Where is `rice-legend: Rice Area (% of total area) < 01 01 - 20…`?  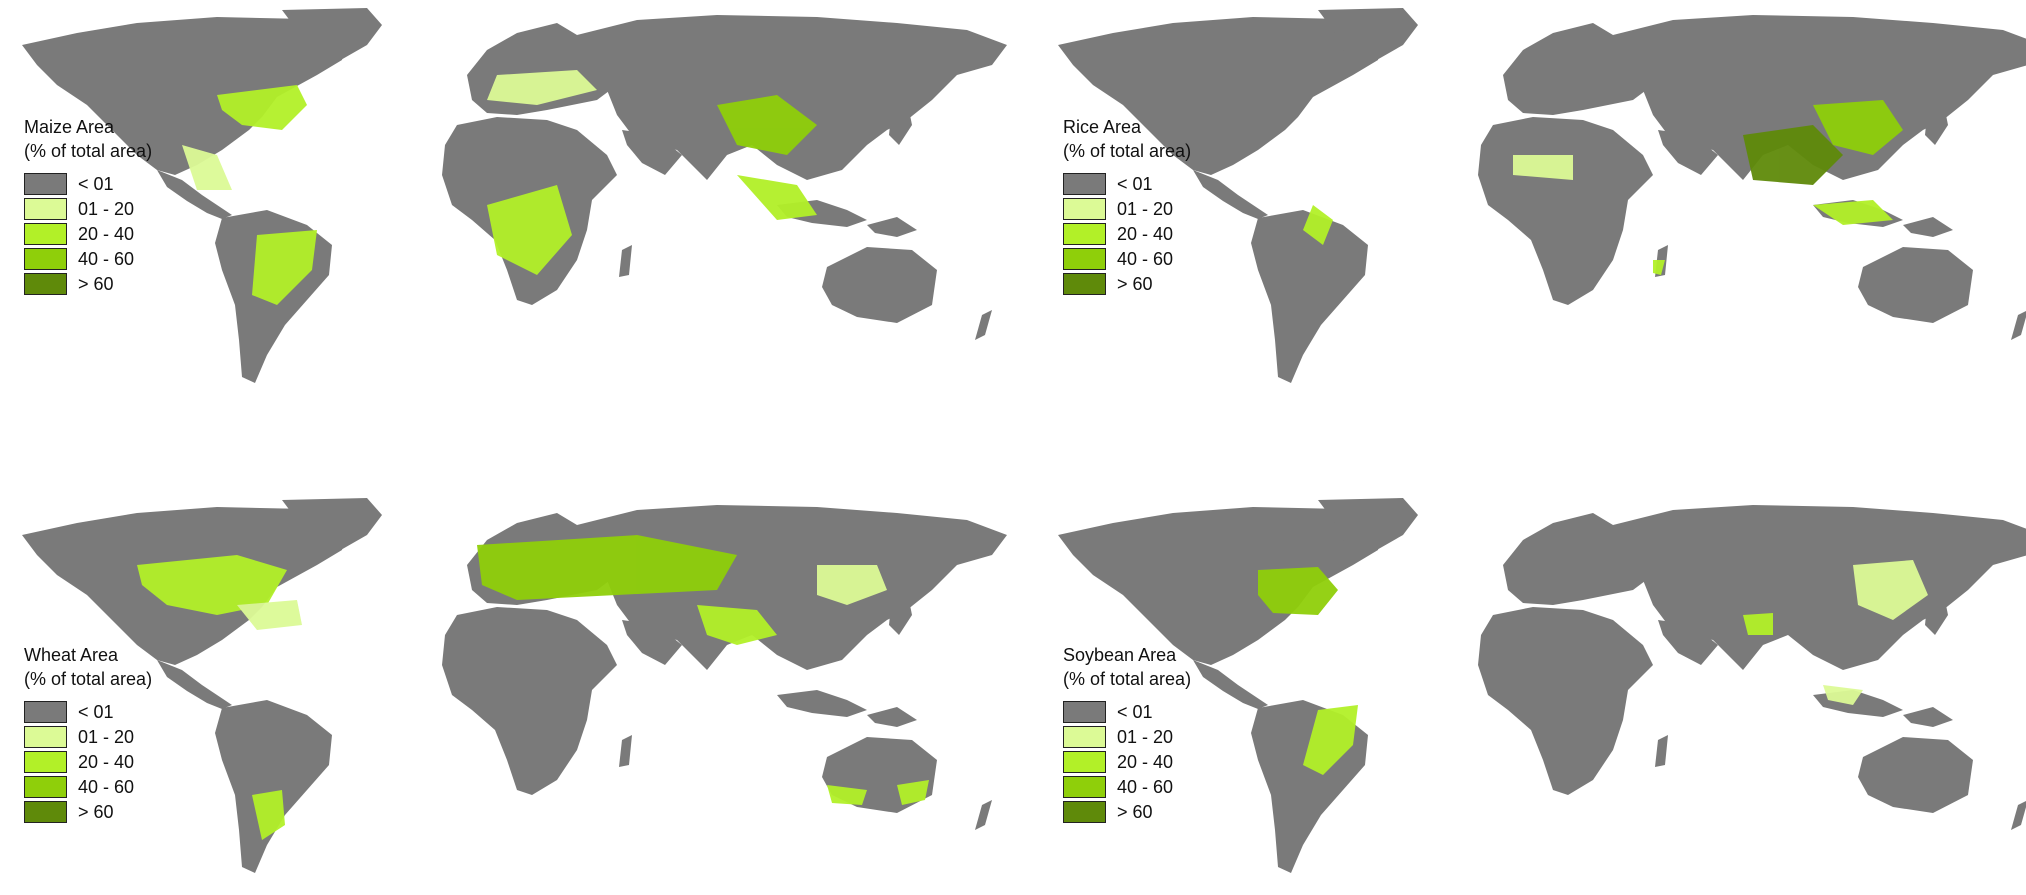
rice-legend: Rice Area (% of total area) < 01 01 - 20… is located at coordinates (1127, 205).